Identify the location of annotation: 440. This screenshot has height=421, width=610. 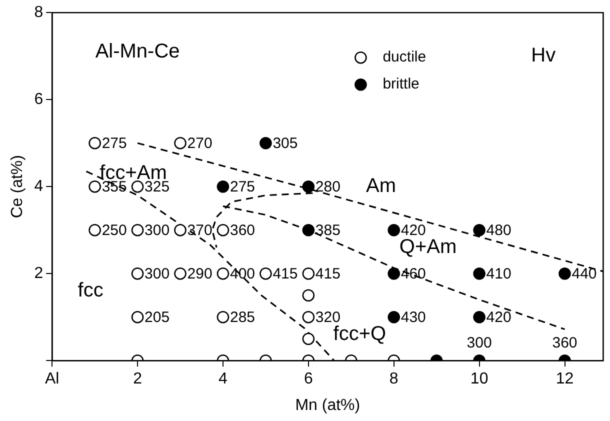
(584, 274).